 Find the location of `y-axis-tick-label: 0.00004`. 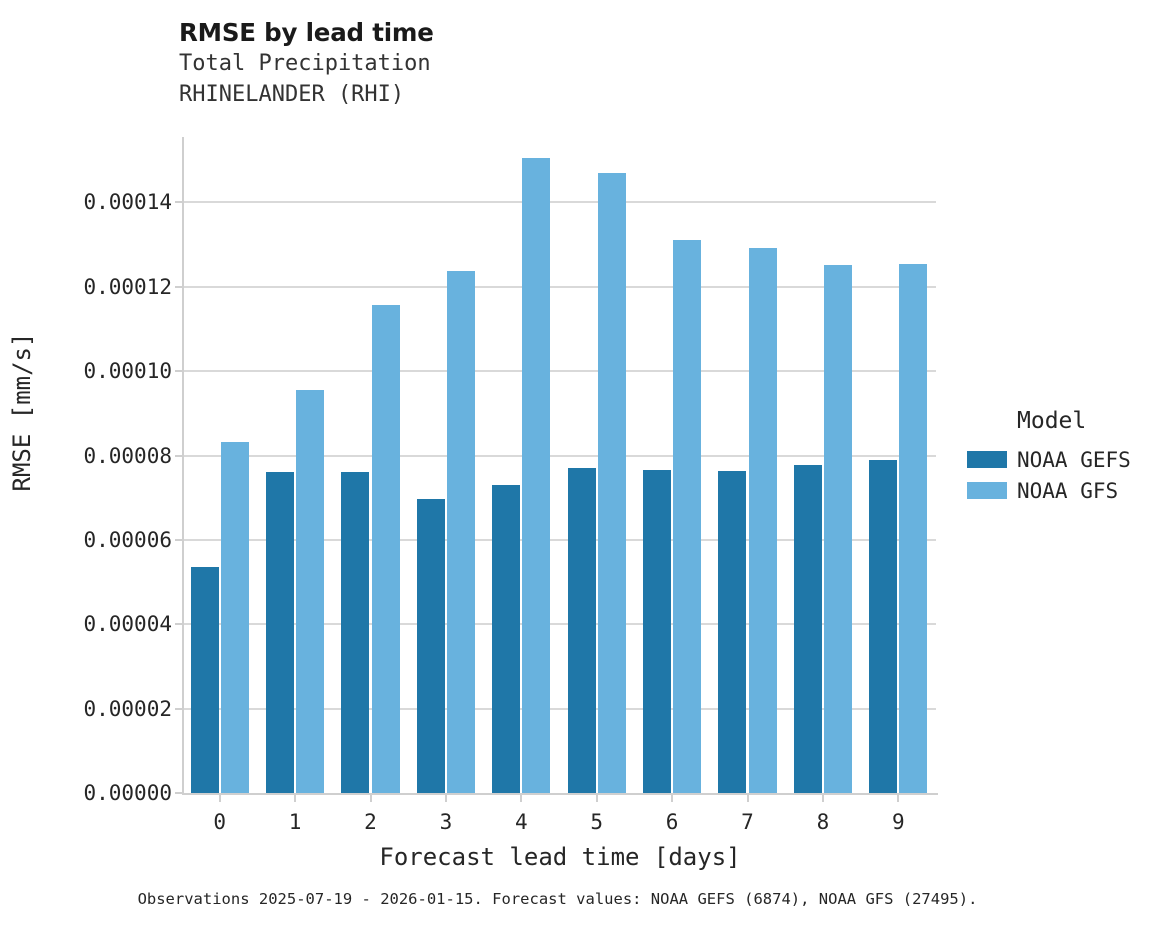

y-axis-tick-label: 0.00004 is located at coordinates (127, 624).